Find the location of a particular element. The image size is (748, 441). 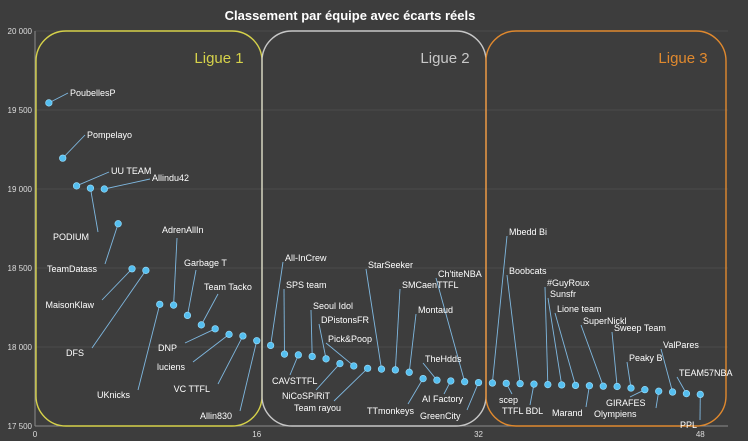

data-label: PoubellesP is located at coordinates (93, 93).